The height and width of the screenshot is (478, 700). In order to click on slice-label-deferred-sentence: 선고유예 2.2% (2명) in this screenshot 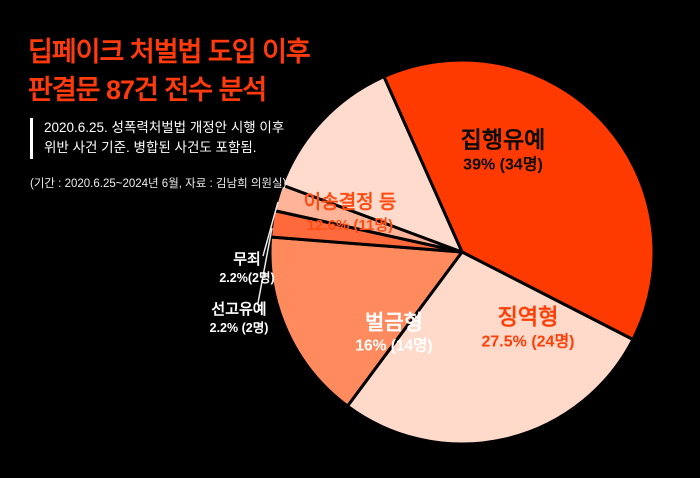, I will do `click(239, 318)`.